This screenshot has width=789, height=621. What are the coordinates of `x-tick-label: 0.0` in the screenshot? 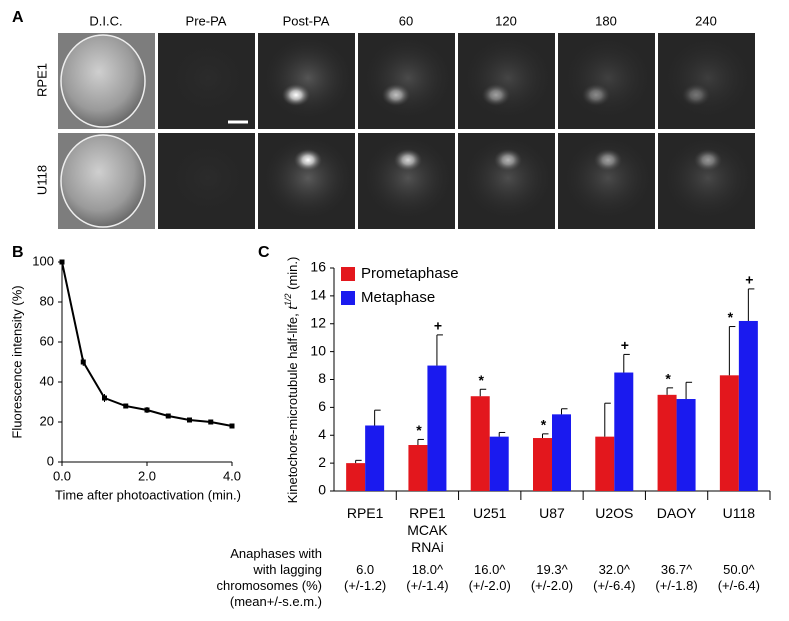 It's located at (62, 475).